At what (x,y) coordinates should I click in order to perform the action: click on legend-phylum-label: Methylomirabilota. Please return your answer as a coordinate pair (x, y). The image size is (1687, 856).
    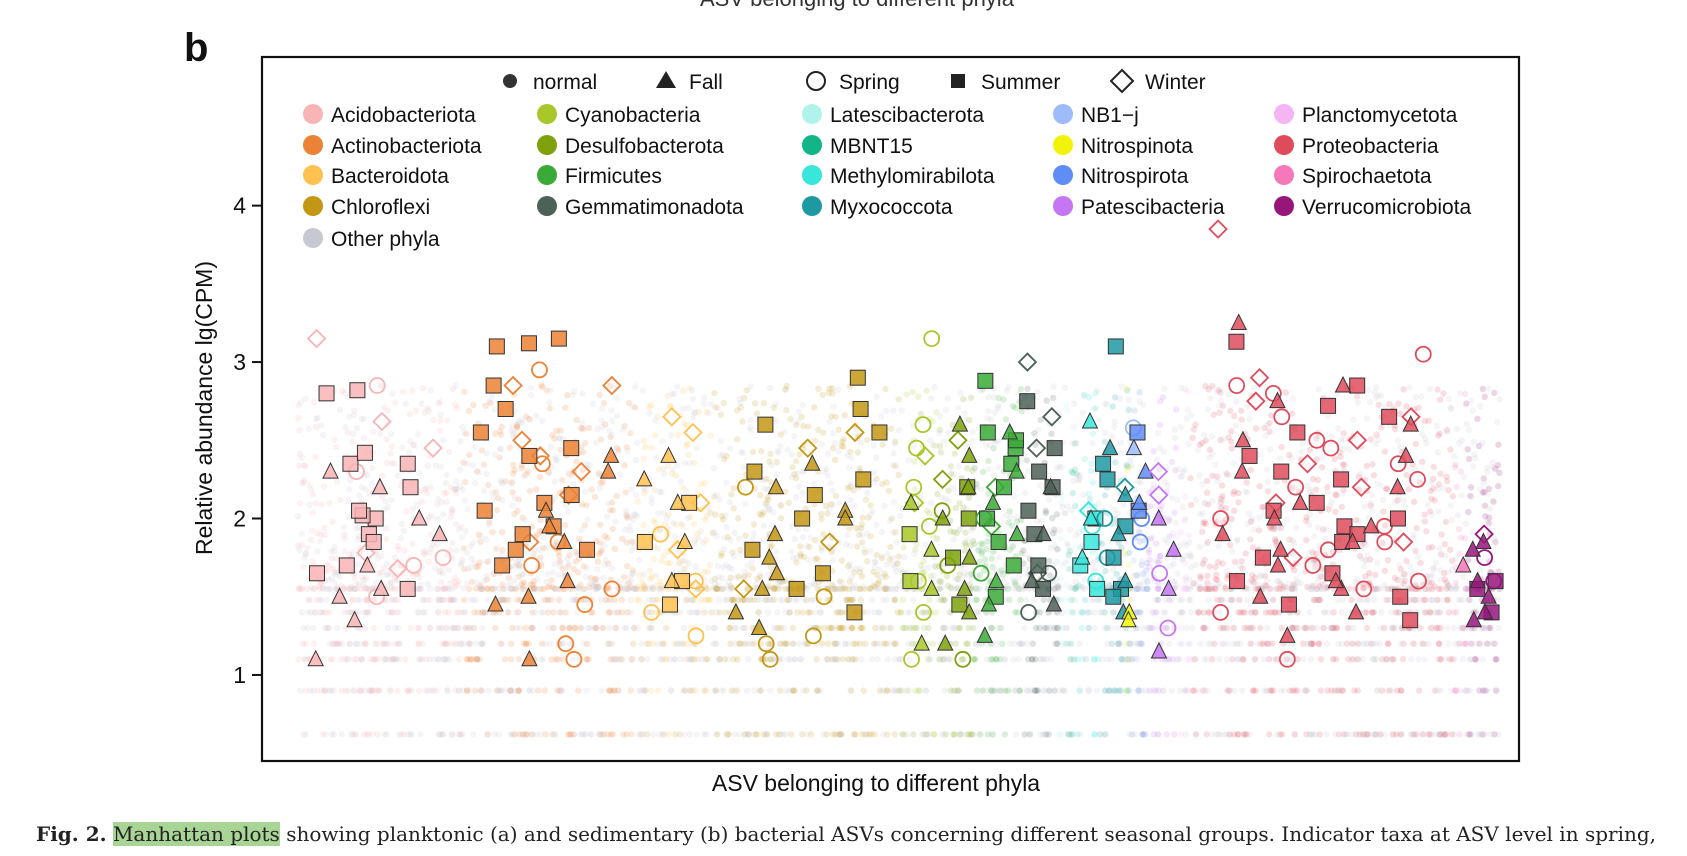
    Looking at the image, I should click on (912, 176).